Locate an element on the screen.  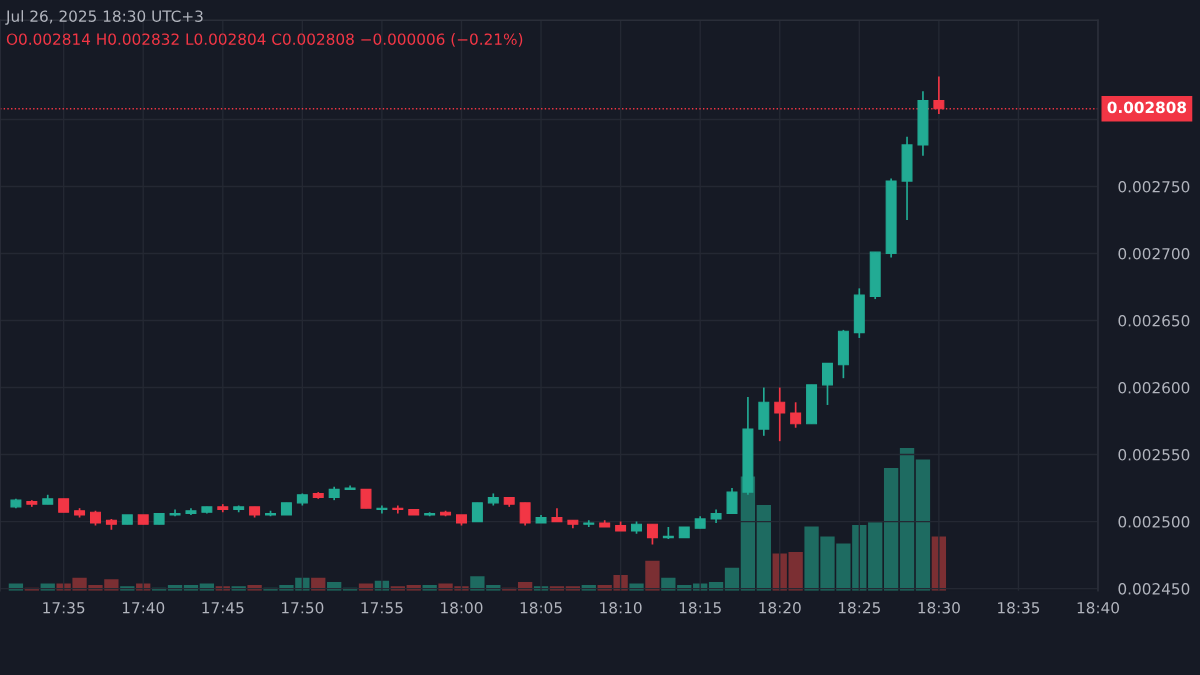
x-tick-label: 17:40 is located at coordinates (143, 608).